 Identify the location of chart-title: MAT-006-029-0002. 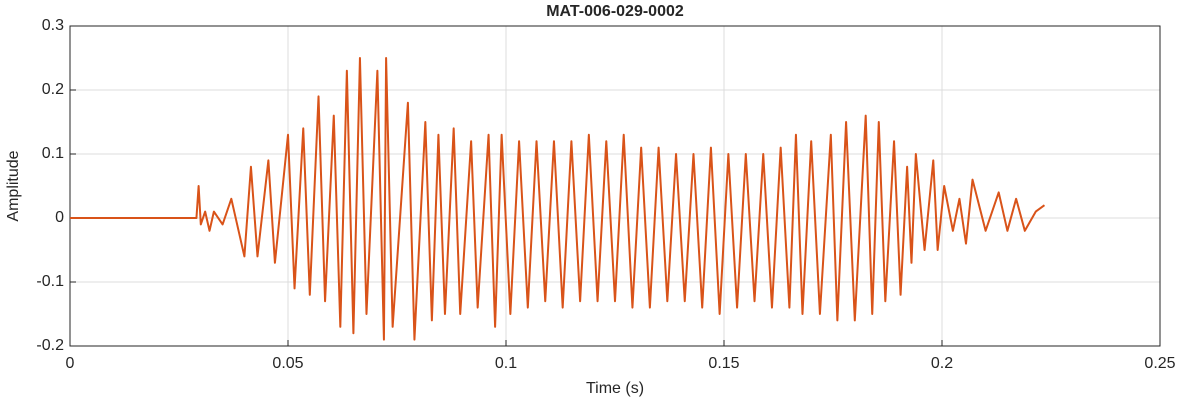
(615, 11).